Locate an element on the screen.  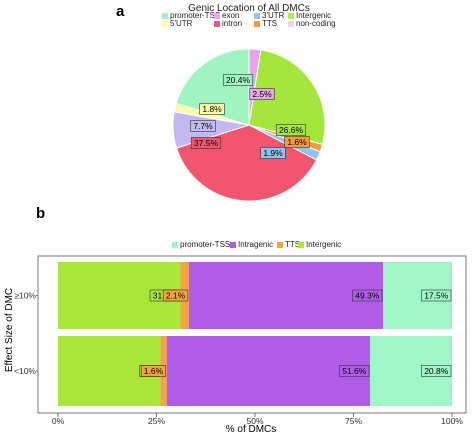
pie-tts-label-box is located at coordinates (297, 142).